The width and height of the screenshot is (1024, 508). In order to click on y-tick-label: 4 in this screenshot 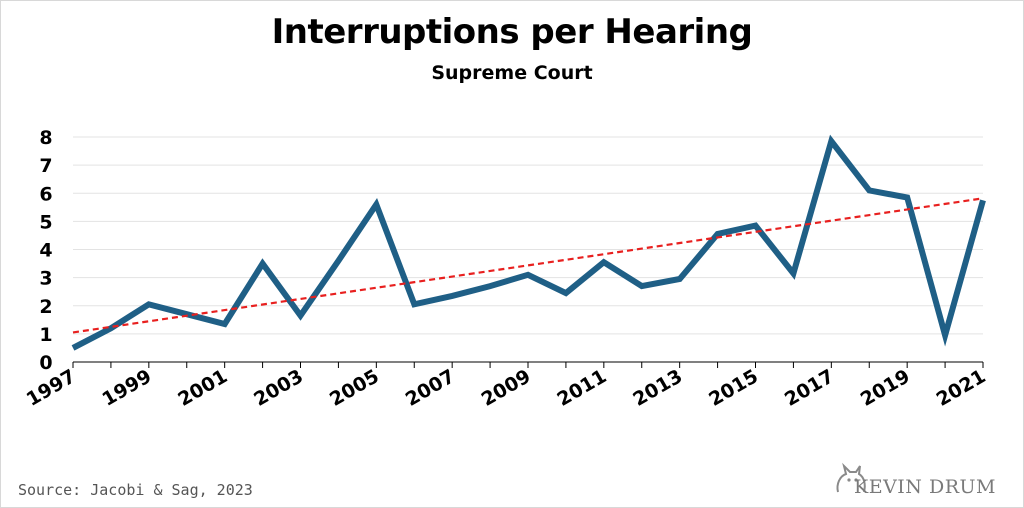, I will do `click(45, 251)`.